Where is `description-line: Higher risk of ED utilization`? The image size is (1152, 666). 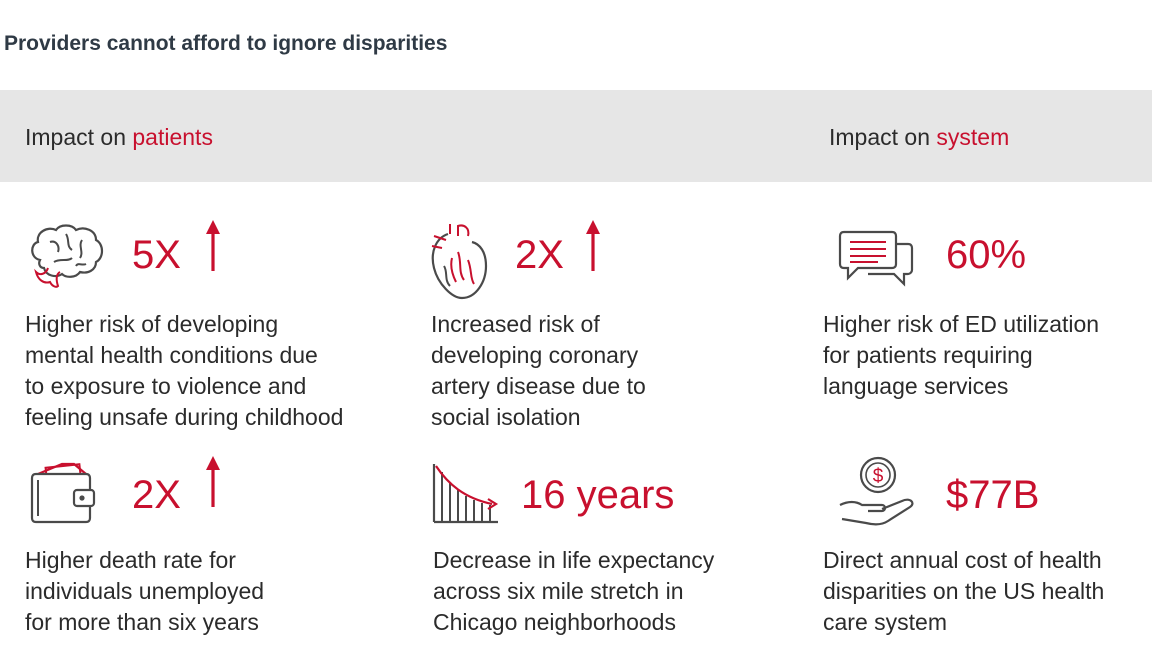
description-line: Higher risk of ED utilization is located at coordinates (961, 324).